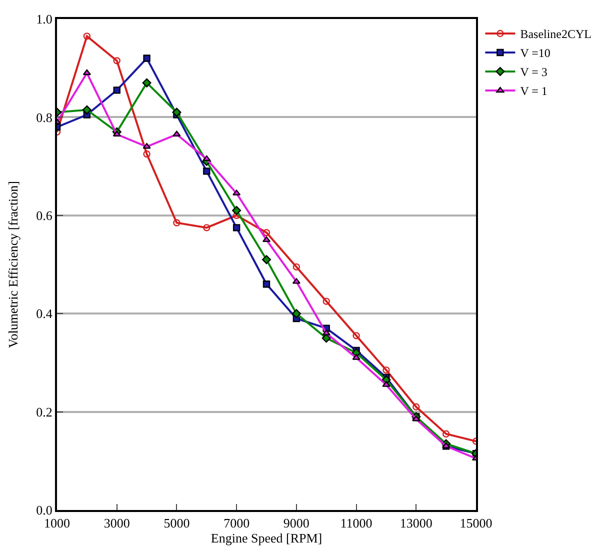  I want to click on legend-label: V = 3, so click(534, 72).